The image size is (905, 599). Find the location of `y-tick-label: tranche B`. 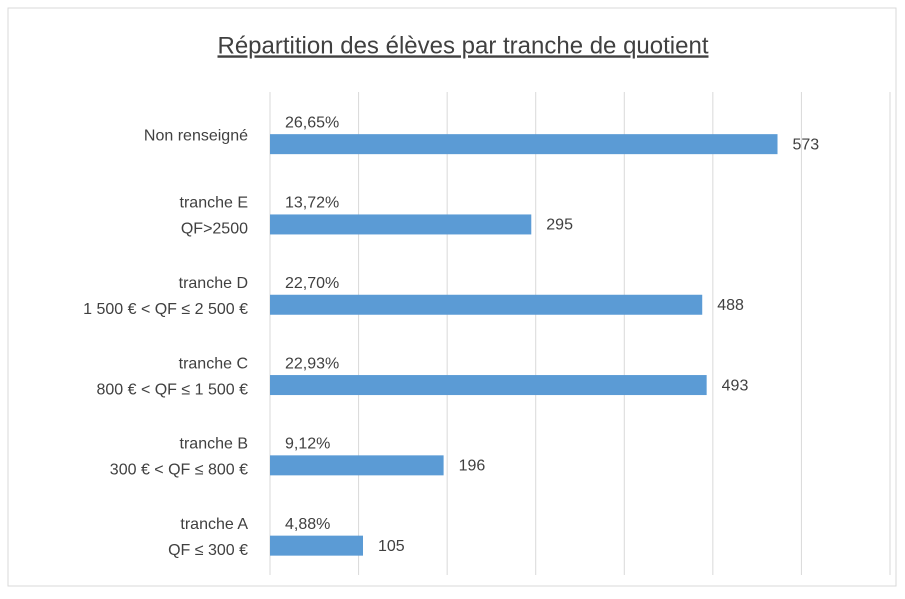

y-tick-label: tranche B is located at coordinates (214, 444).